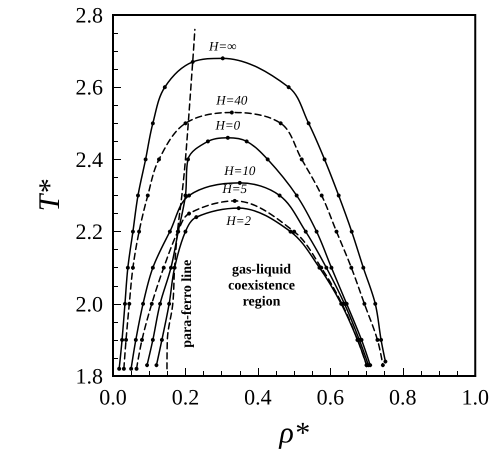 This screenshot has width=492, height=457. Describe the element at coordinates (330, 397) in the screenshot. I see `x-tick-label: 0.6` at that location.